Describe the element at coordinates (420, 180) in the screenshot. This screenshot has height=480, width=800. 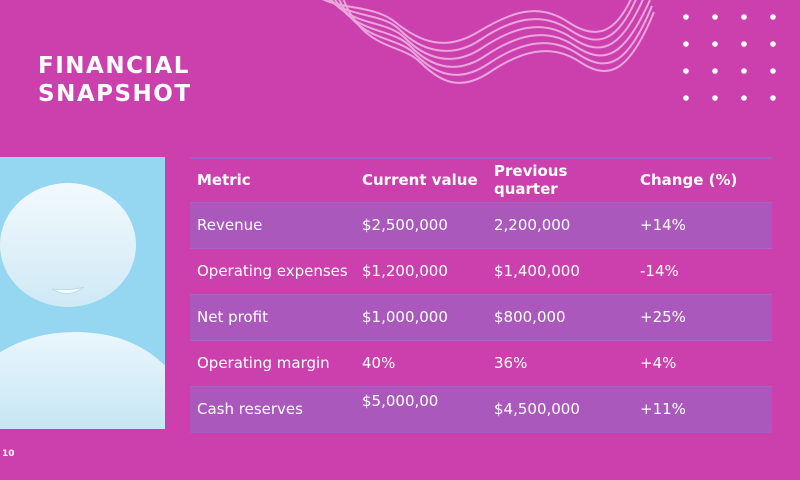
I see `header-current-value: Current value` at that location.